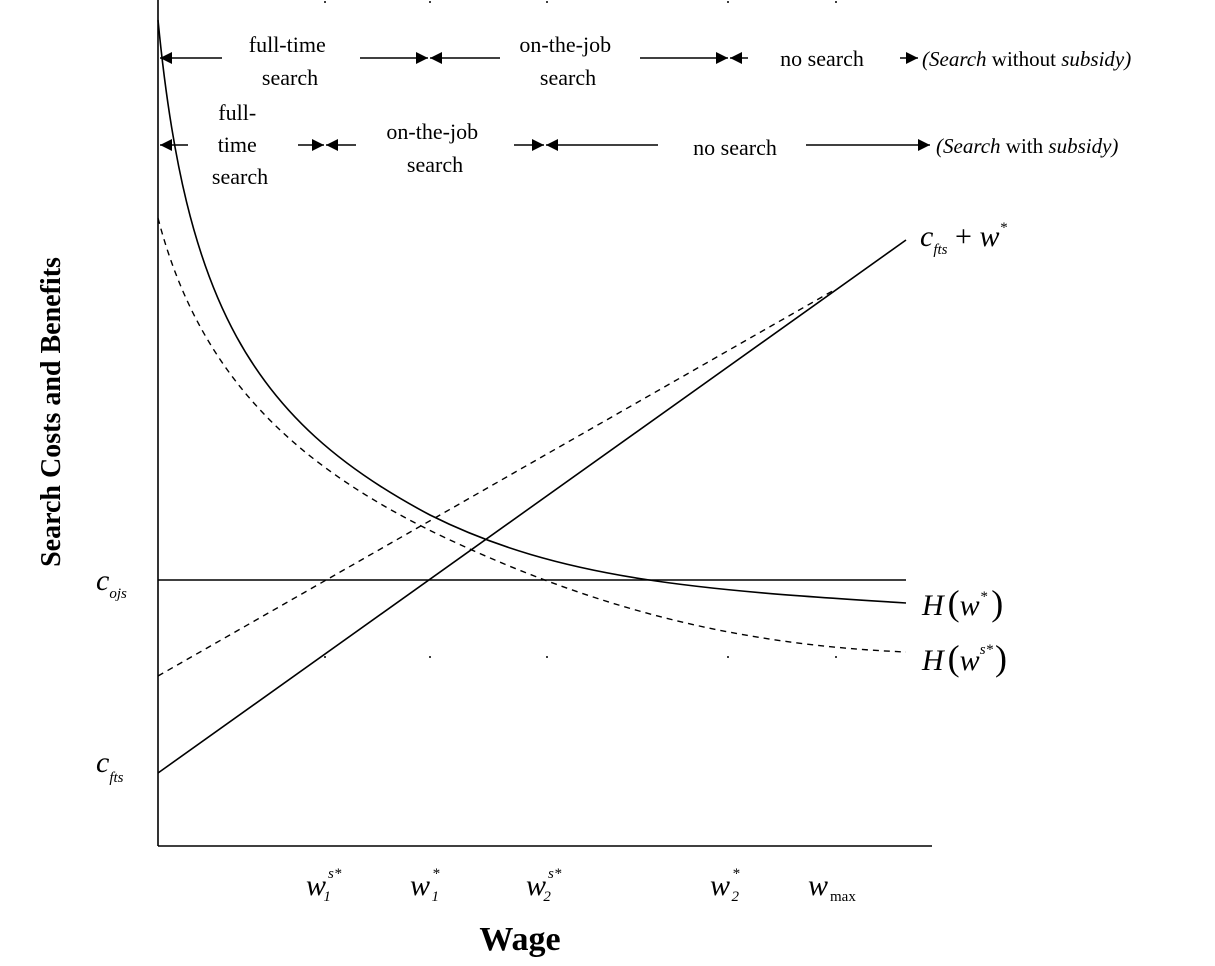 The height and width of the screenshot is (966, 1215). What do you see at coordinates (110, 766) in the screenshot?
I see `c-fts-label: cfts` at bounding box center [110, 766].